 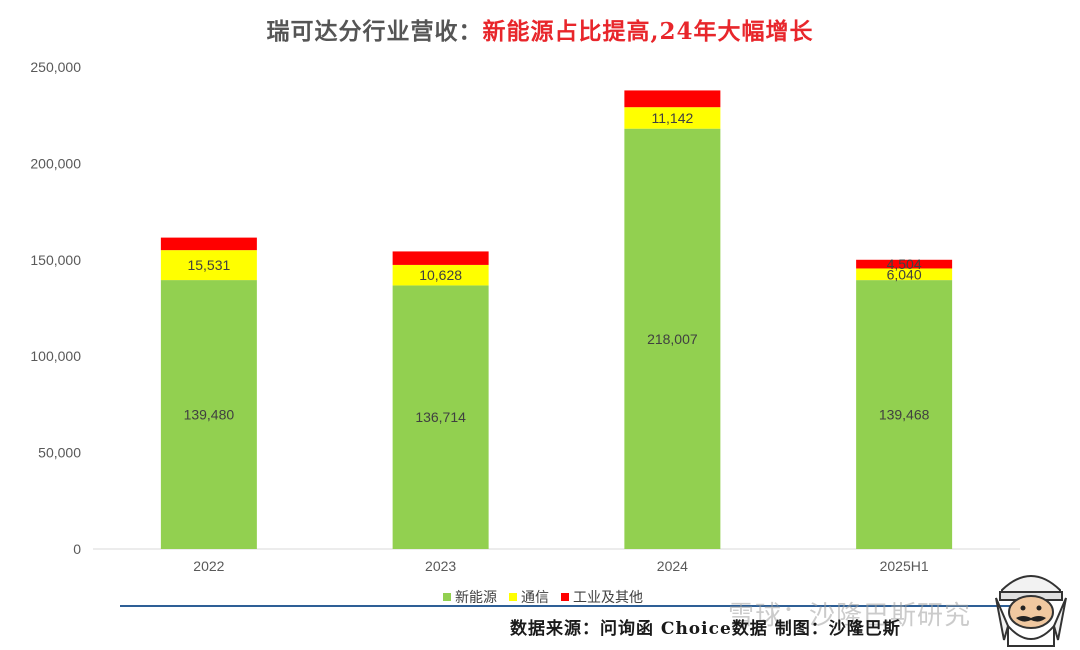 I want to click on y-tick-label: 100,000, so click(x=55, y=356).